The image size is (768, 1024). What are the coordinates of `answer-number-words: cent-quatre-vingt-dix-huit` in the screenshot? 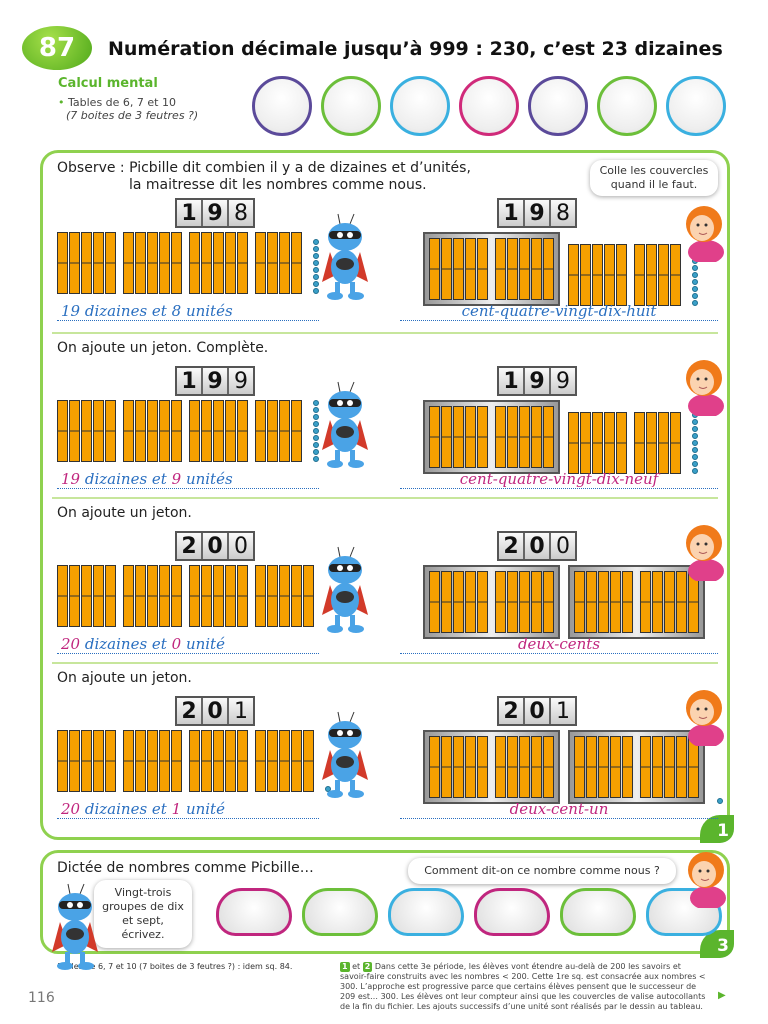 It's located at (559, 311).